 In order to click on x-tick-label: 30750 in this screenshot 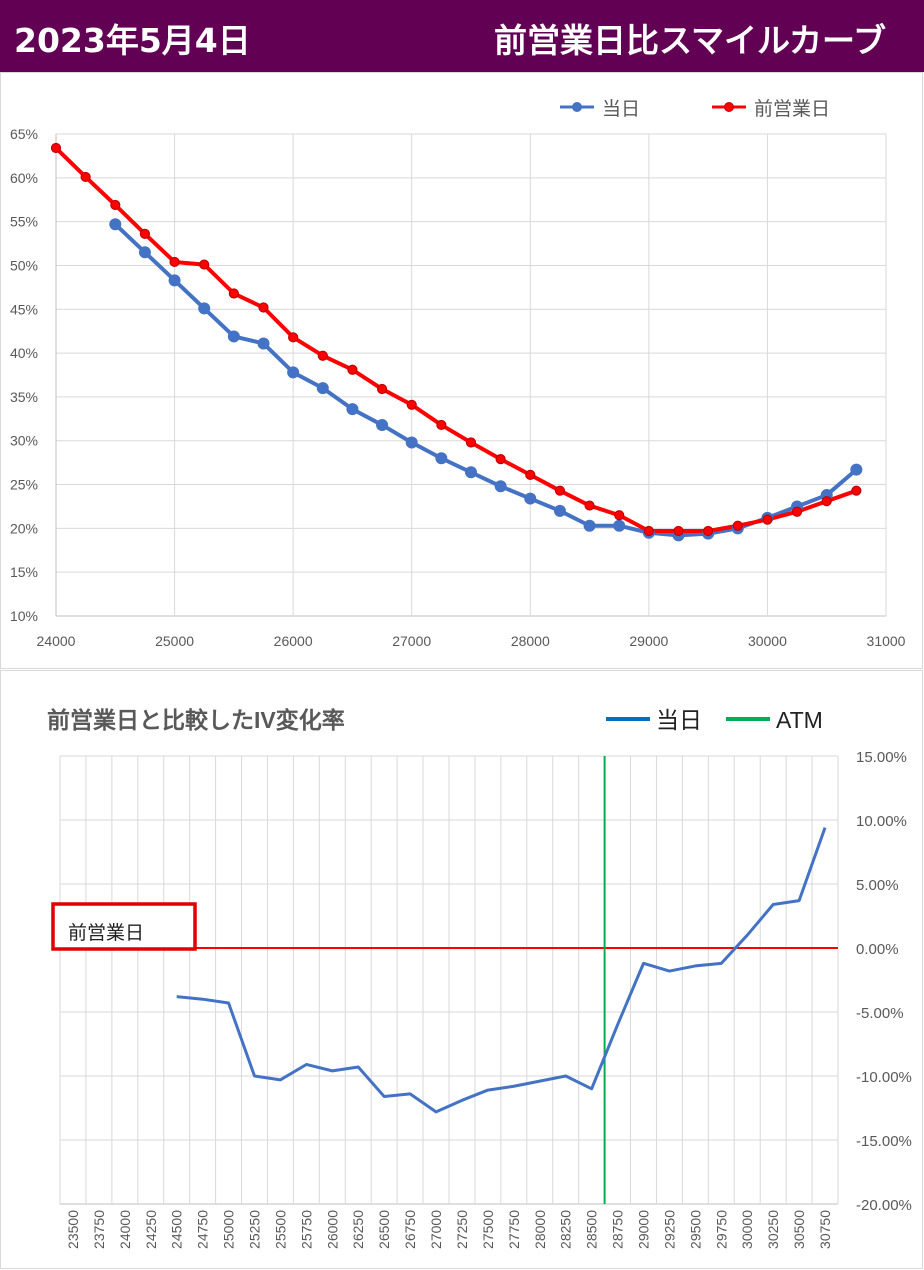, I will do `click(825, 1229)`.